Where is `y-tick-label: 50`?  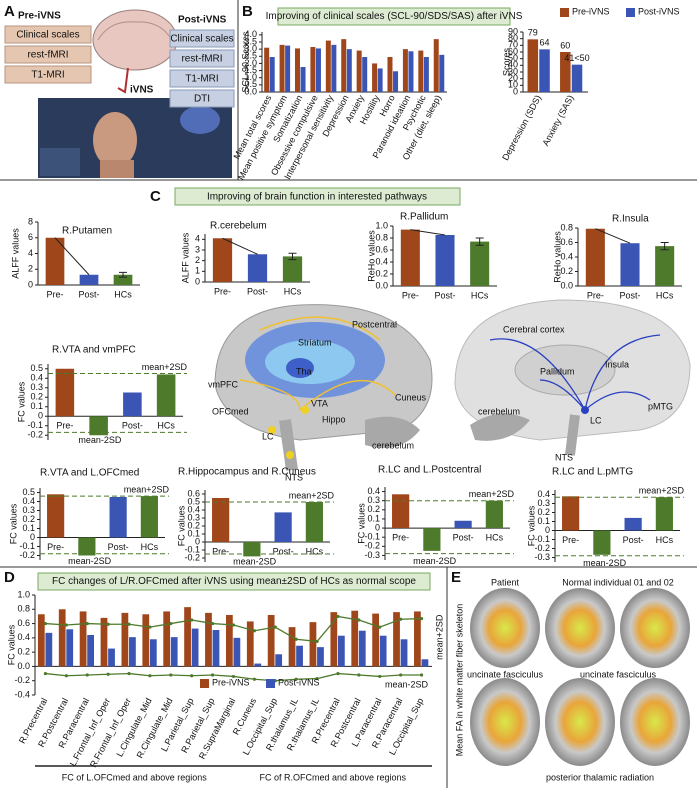
y-tick-label: 50 is located at coordinates (513, 58).